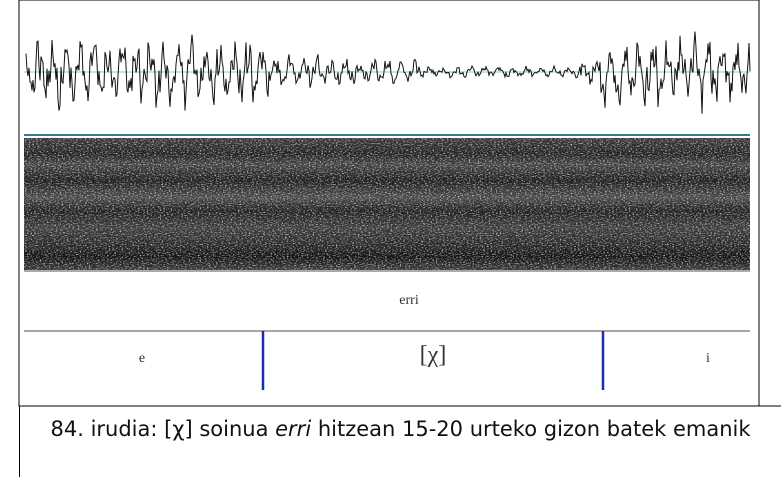 The height and width of the screenshot is (477, 781). I want to click on segment-label: [χ], so click(433, 355).